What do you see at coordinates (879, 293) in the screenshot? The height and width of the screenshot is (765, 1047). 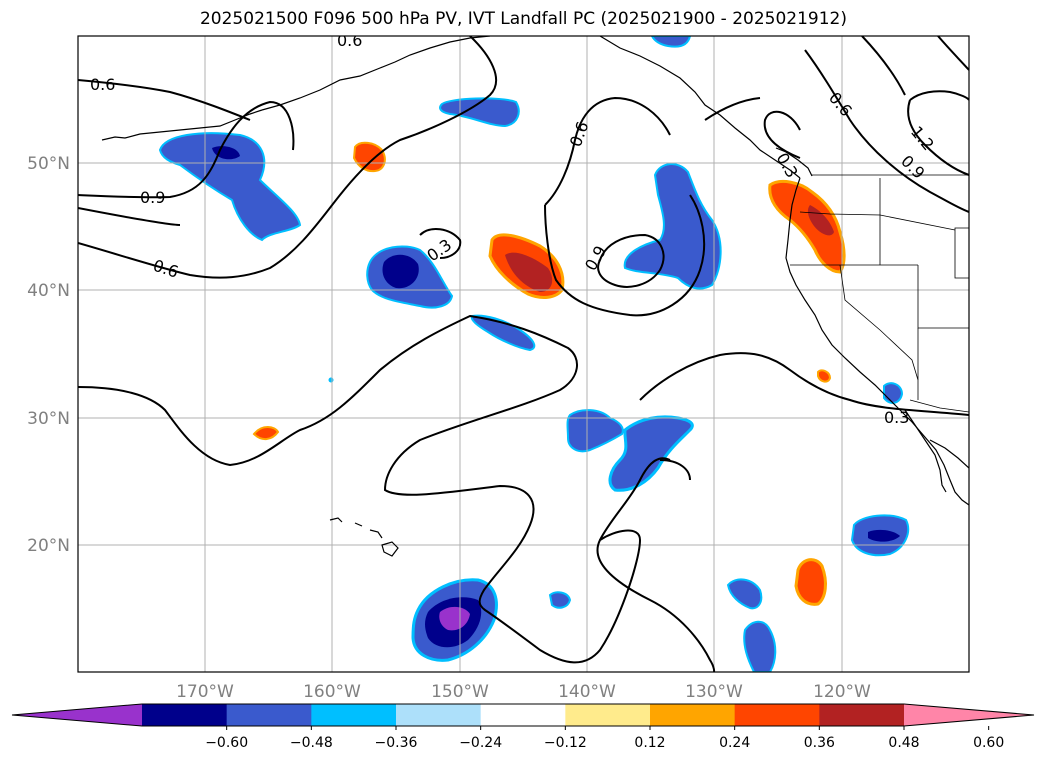 I see `state-borders` at bounding box center [879, 293].